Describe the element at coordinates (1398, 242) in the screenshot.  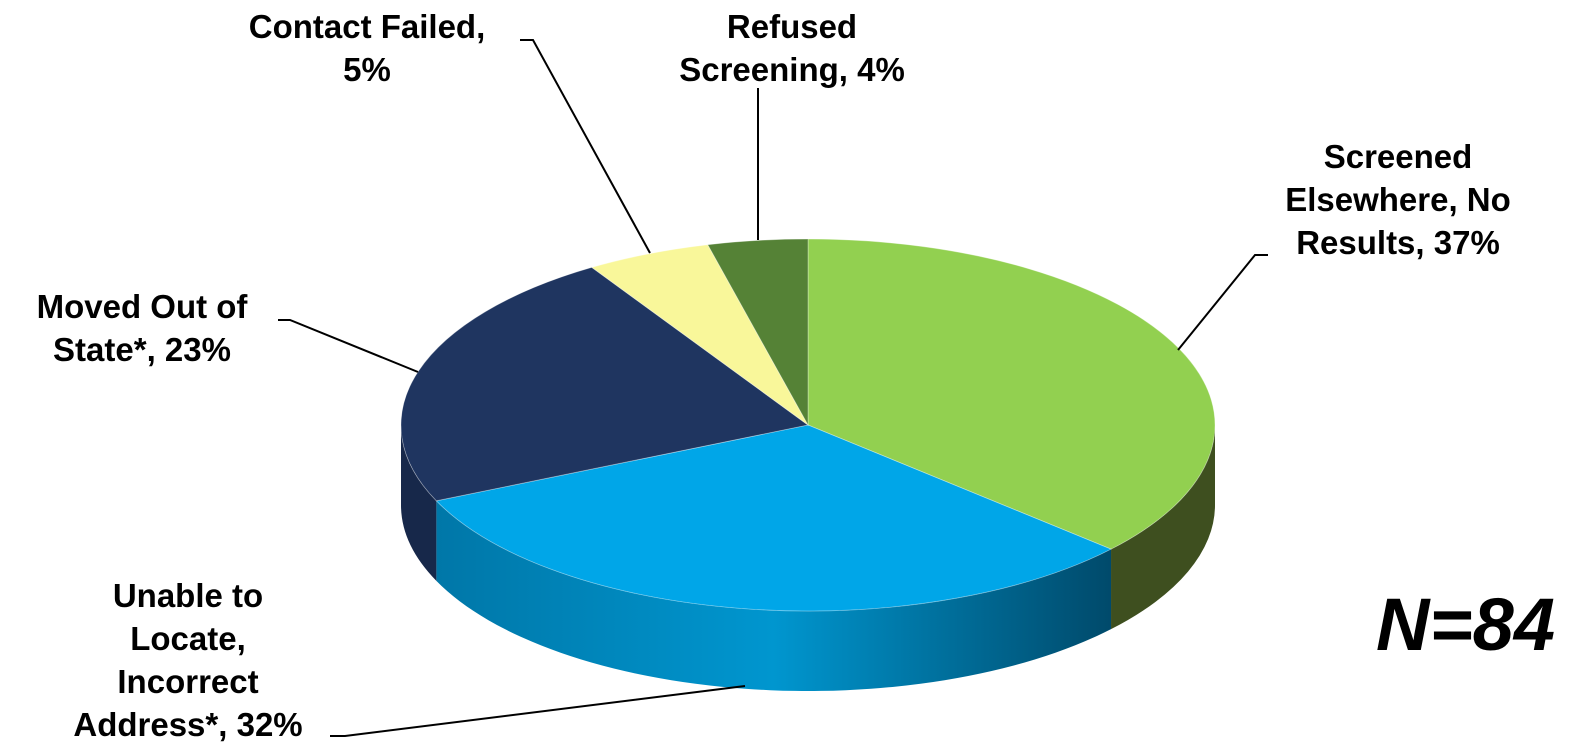
I see `slice-label-line: Results, 37%` at that location.